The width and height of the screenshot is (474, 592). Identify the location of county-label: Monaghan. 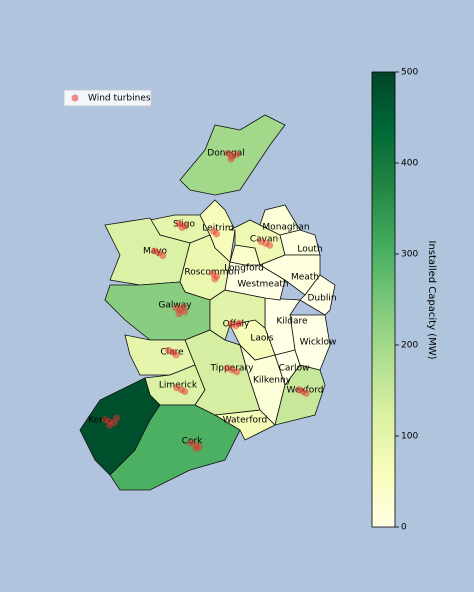
(285, 228).